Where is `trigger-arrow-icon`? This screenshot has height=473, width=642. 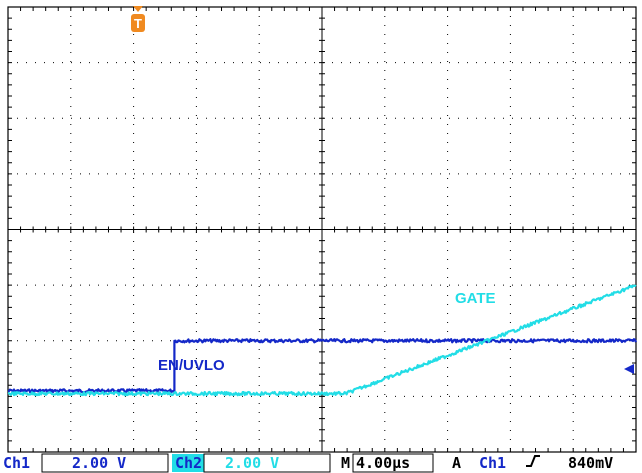
trigger-arrow-icon is located at coordinates (138, 9).